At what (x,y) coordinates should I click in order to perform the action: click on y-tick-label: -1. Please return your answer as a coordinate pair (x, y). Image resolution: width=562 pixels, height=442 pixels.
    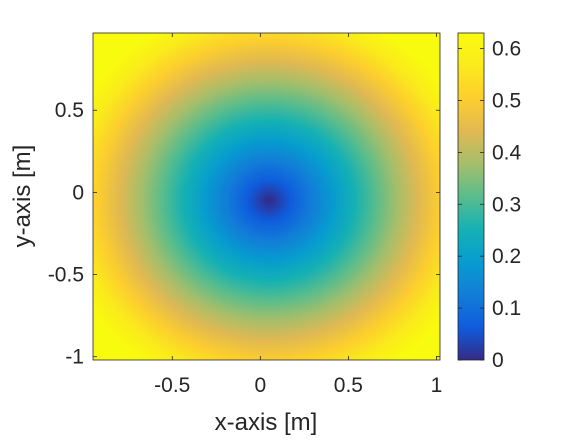
    Looking at the image, I should click on (74, 357).